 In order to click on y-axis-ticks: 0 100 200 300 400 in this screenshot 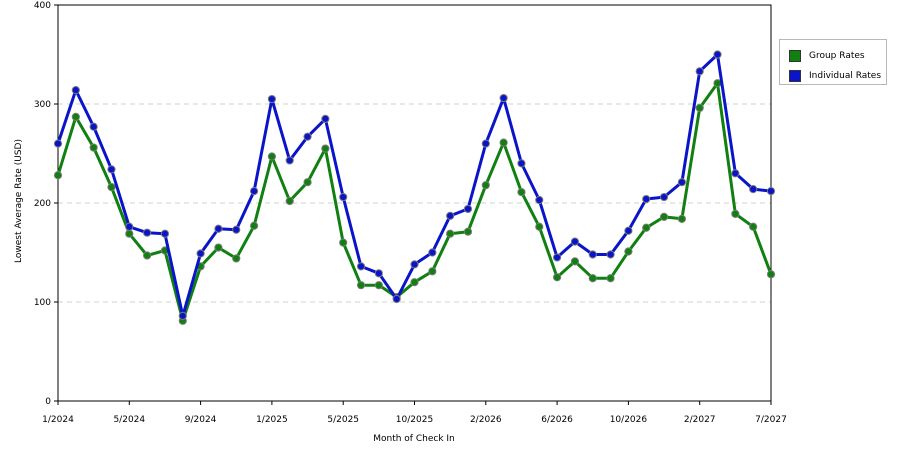, I will do `click(46, 204)`.